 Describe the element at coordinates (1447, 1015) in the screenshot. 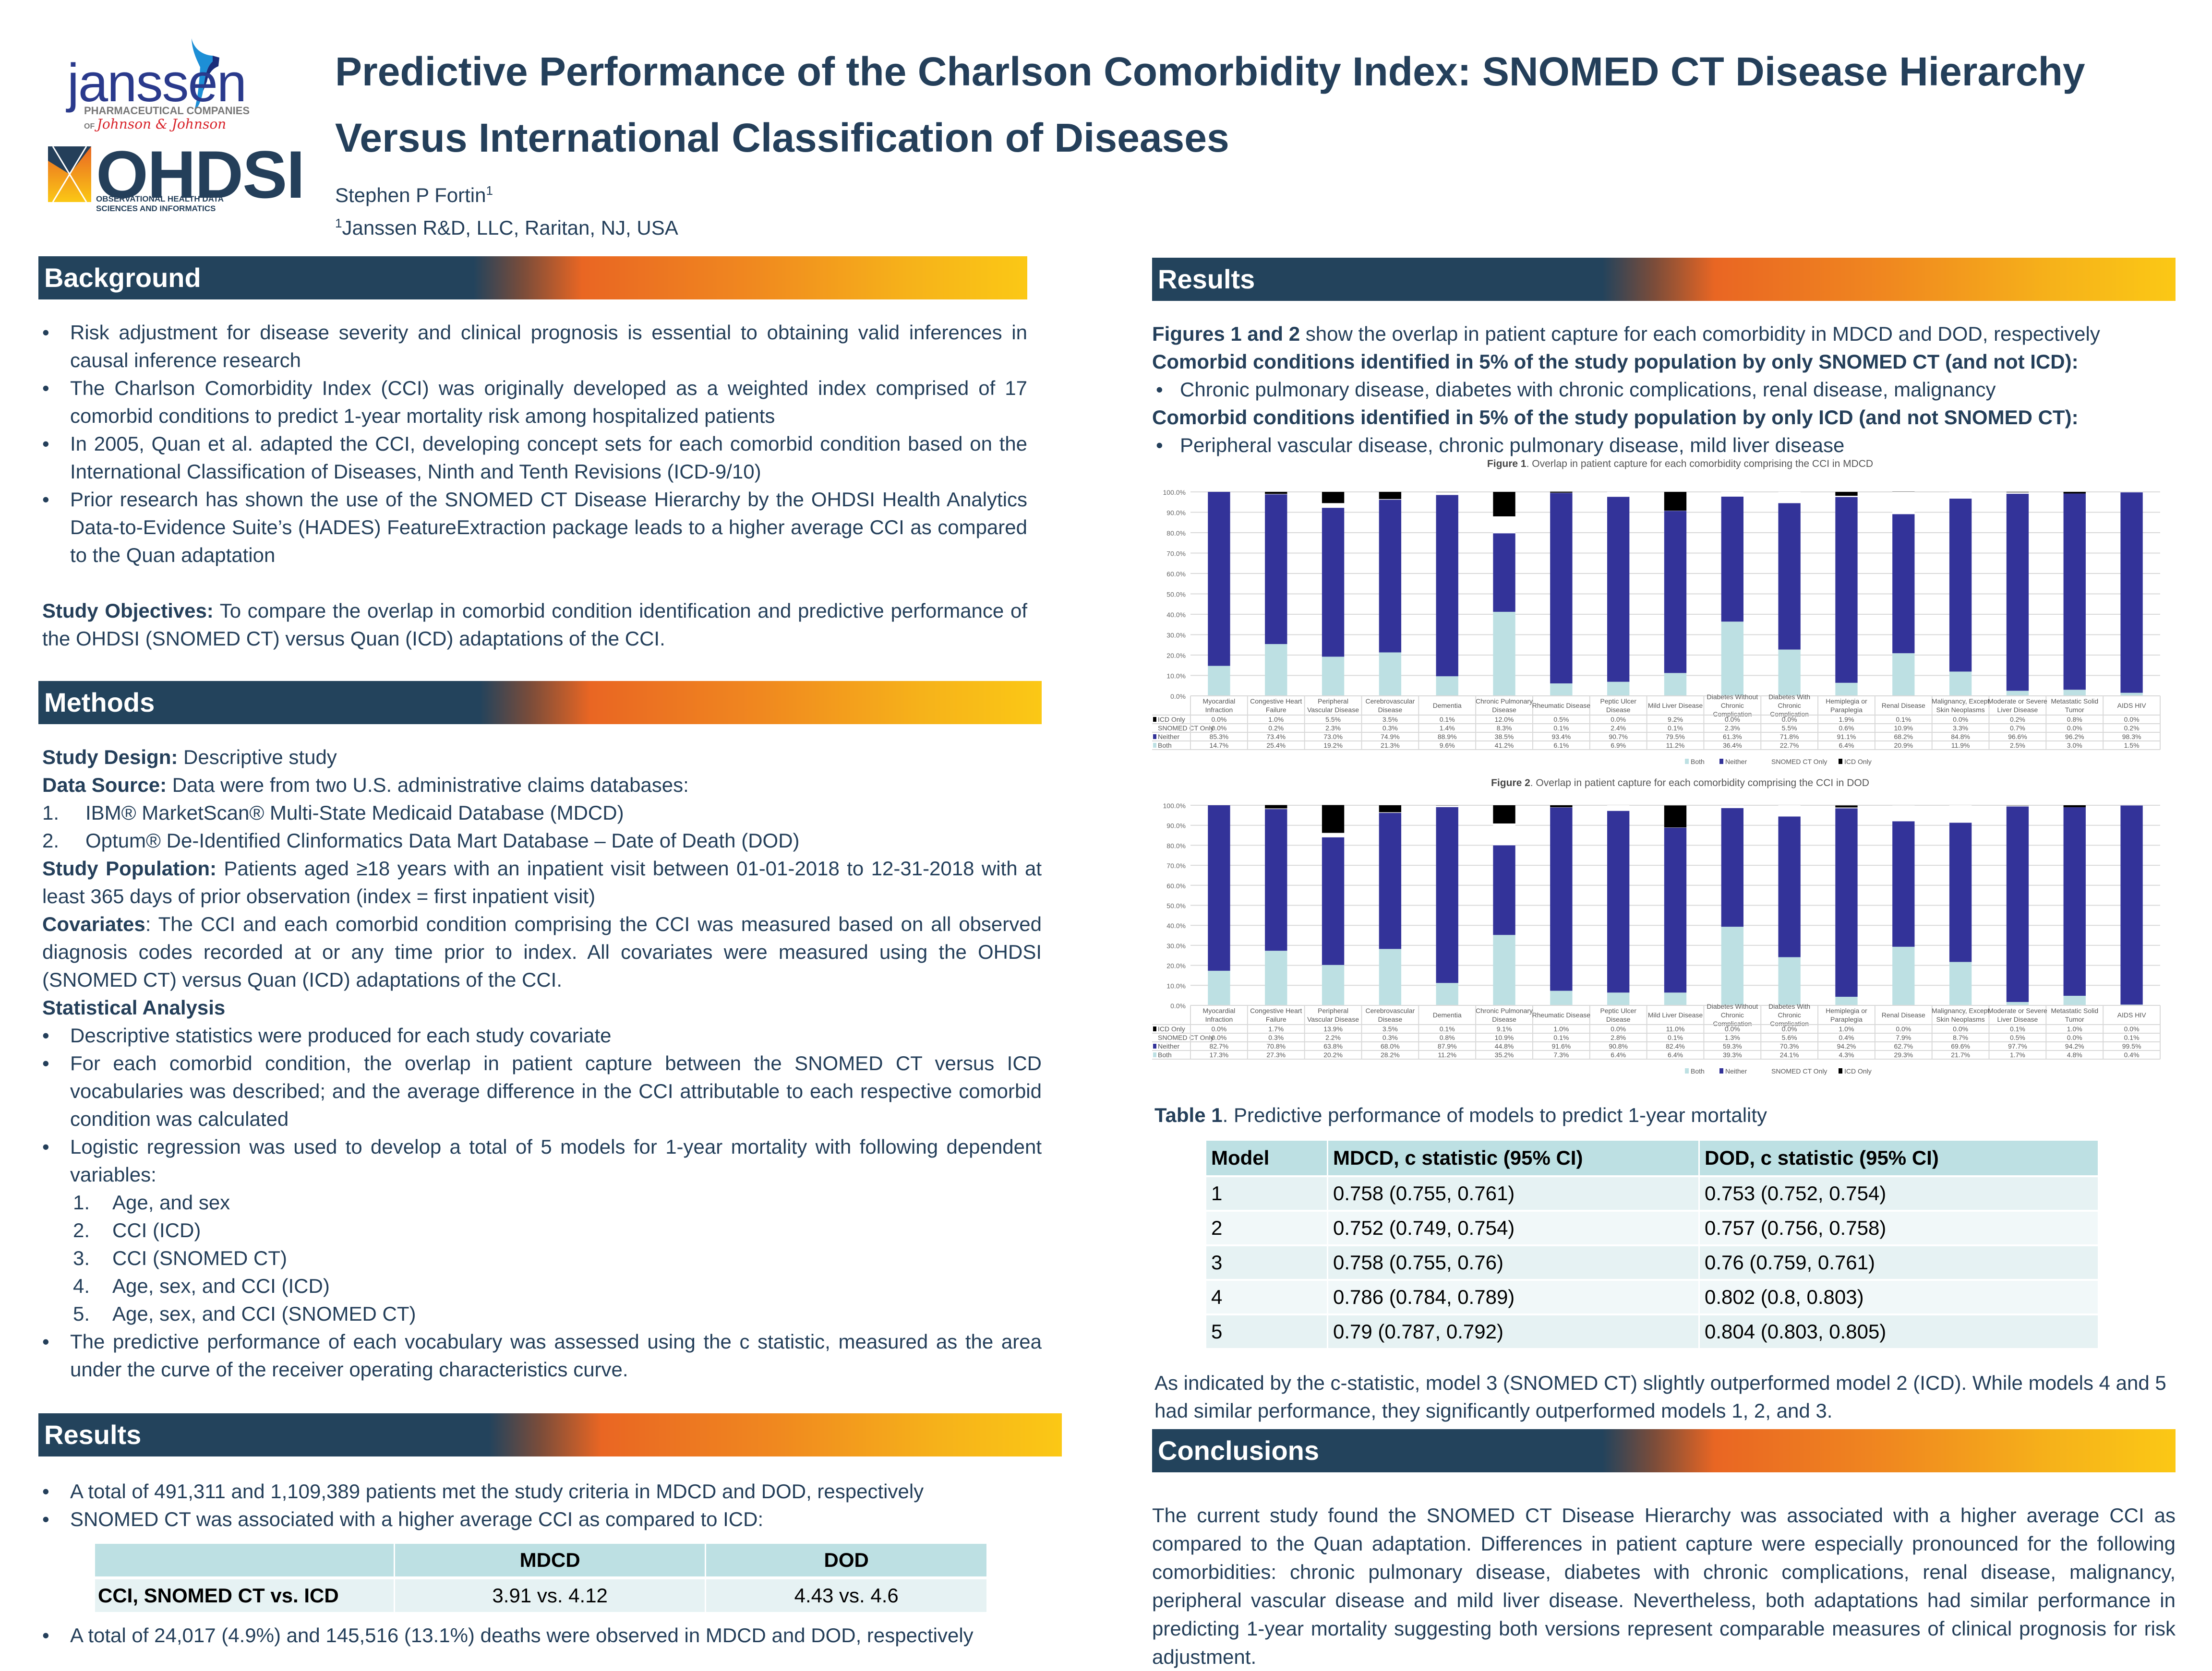

I see `x-category-label: Dementia` at that location.